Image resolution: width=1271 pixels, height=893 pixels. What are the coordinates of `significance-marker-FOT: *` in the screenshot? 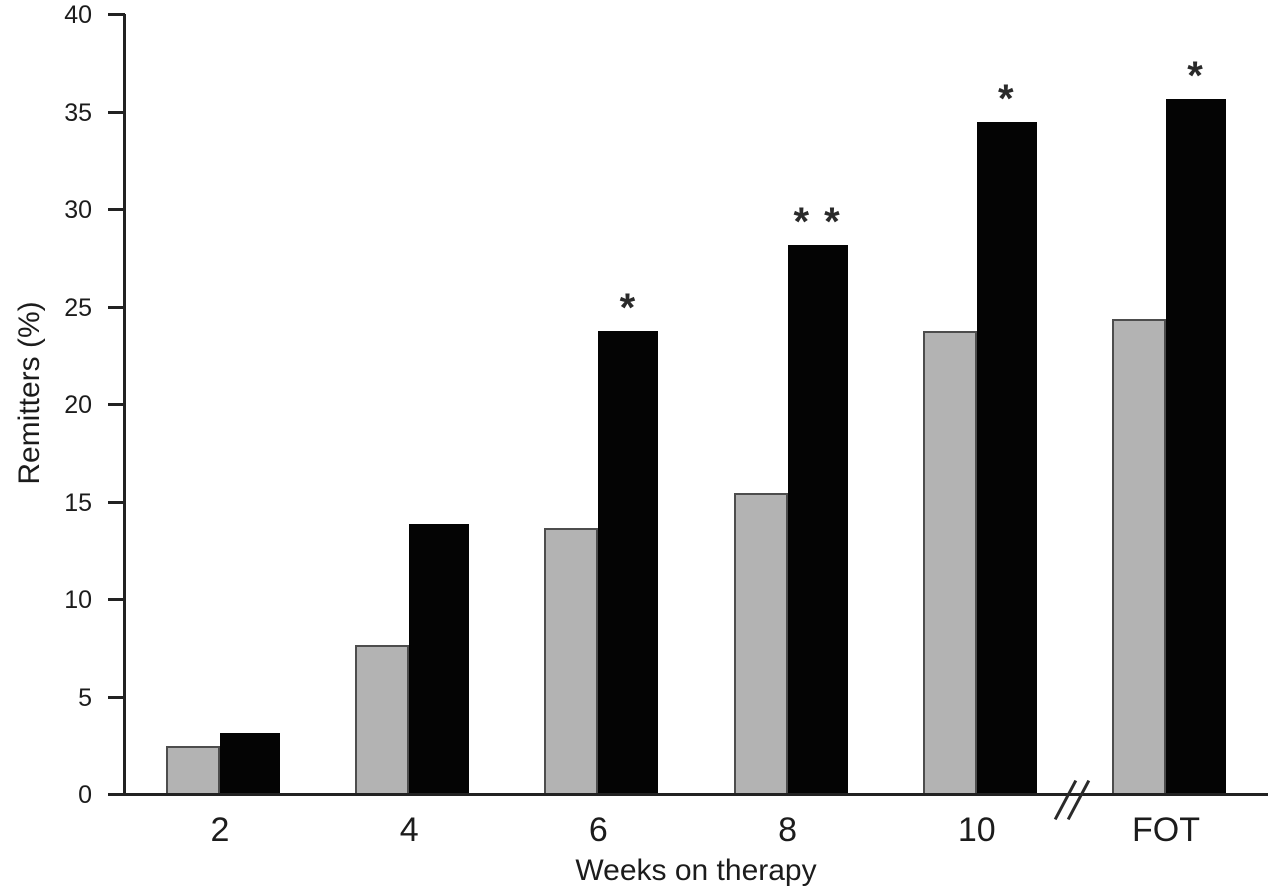 It's located at (1196, 75).